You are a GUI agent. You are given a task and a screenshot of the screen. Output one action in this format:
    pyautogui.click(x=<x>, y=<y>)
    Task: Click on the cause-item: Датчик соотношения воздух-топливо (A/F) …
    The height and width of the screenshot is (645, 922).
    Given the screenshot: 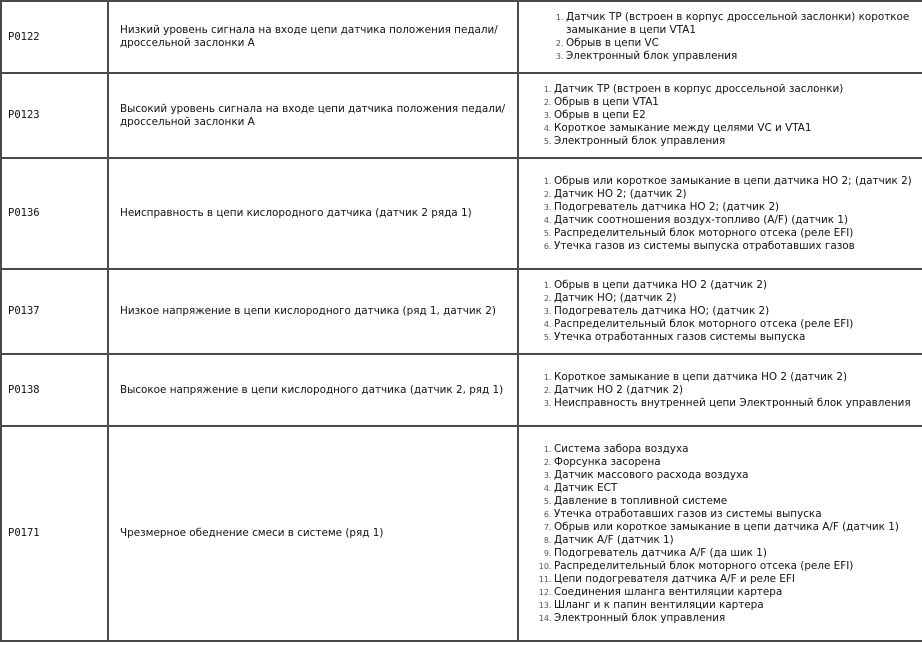 What is the action you would take?
    pyautogui.click(x=738, y=220)
    